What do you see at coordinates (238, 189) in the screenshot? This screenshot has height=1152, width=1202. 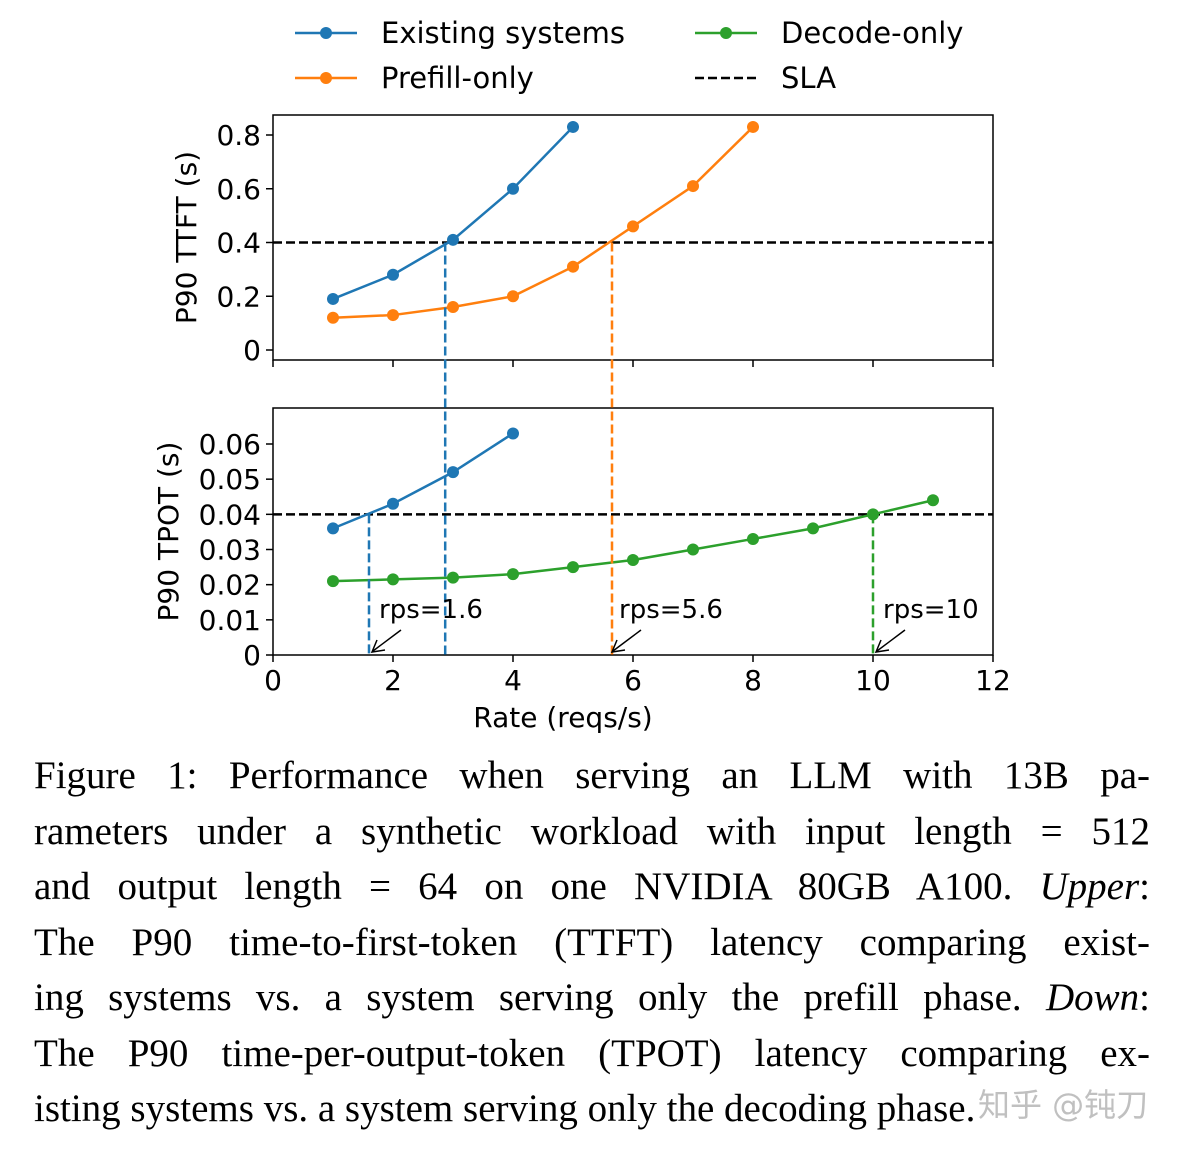 I see `y-tick-label: 0.6` at bounding box center [238, 189].